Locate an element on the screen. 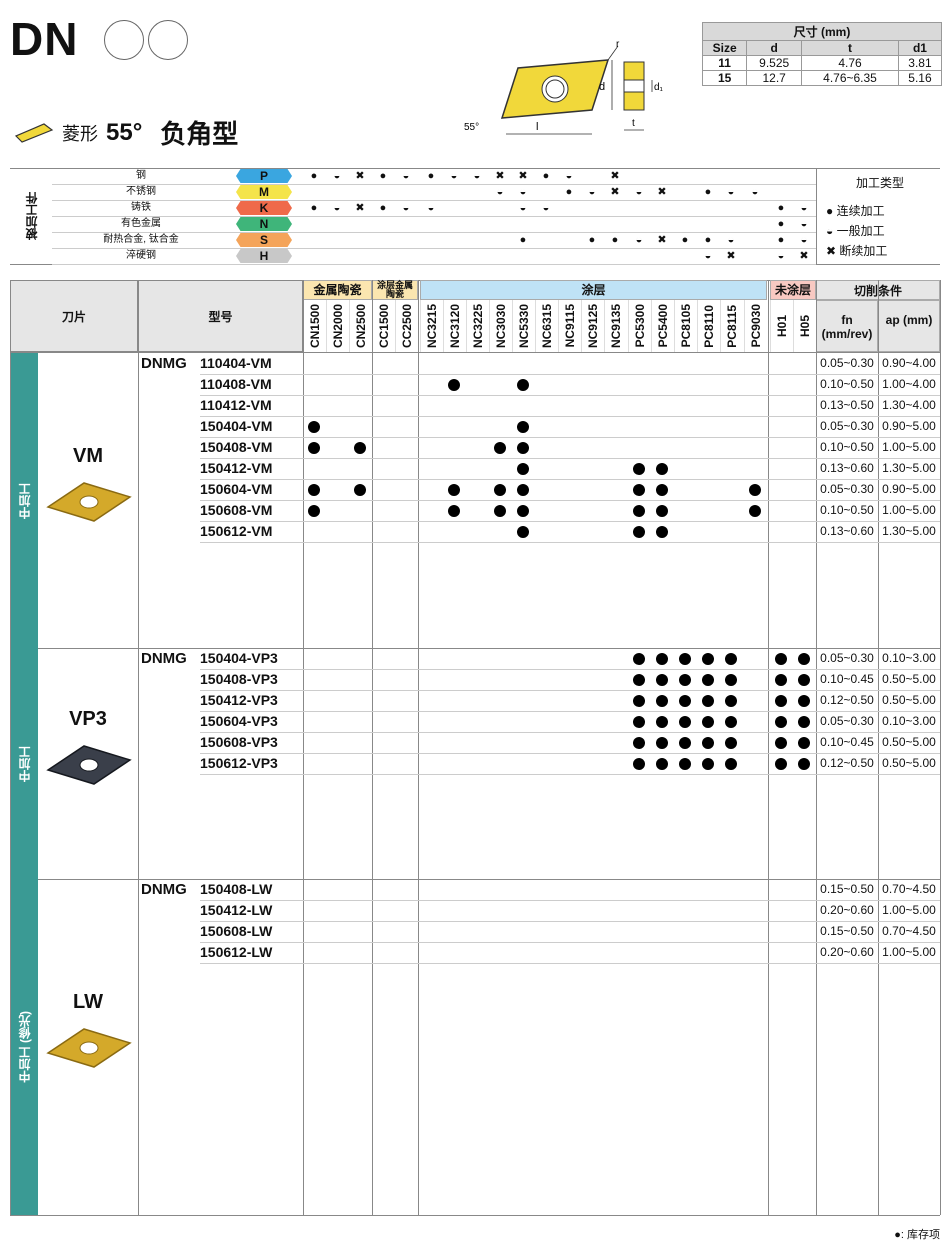  model-number: 150412-VP3 is located at coordinates (239, 700).